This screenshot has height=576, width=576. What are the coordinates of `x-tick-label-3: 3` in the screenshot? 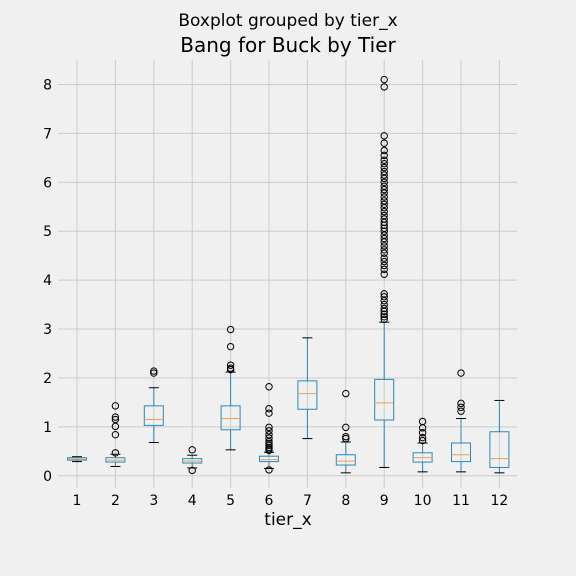 It's located at (153, 501).